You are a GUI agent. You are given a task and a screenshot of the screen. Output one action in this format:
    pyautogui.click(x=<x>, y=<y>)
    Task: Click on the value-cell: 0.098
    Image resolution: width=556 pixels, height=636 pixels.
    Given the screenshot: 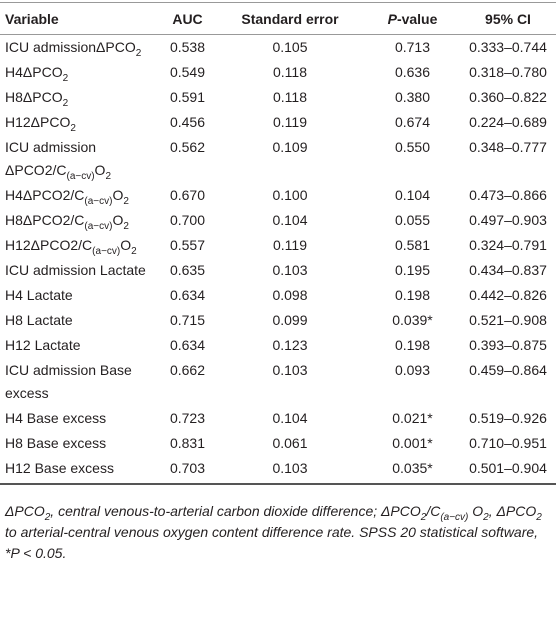 What is the action you would take?
    pyautogui.click(x=290, y=295)
    